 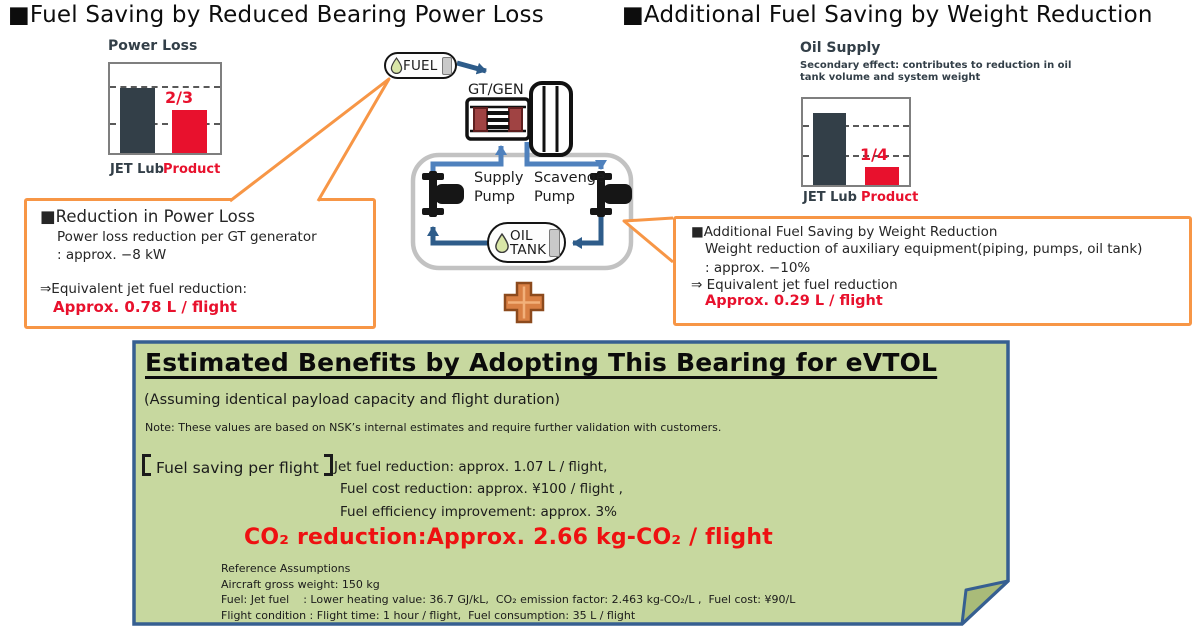 What do you see at coordinates (478, 511) in the screenshot?
I see `saving-line: Fuel efficiency improvement: approx. 3%` at bounding box center [478, 511].